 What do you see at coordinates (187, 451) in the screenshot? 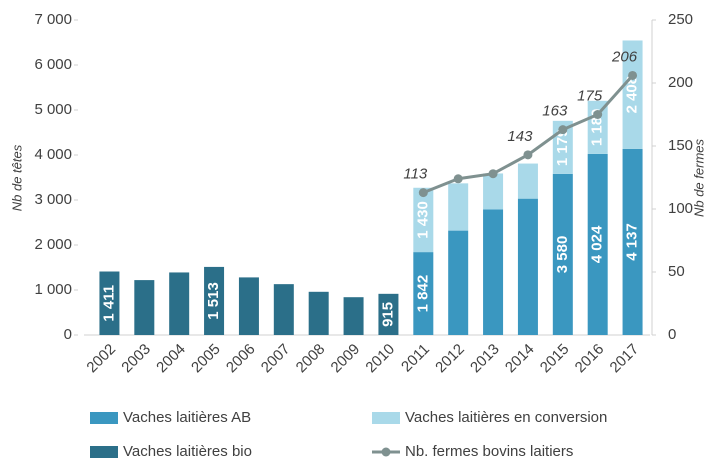
I see `legend-label: Vaches laitières bio` at bounding box center [187, 451].